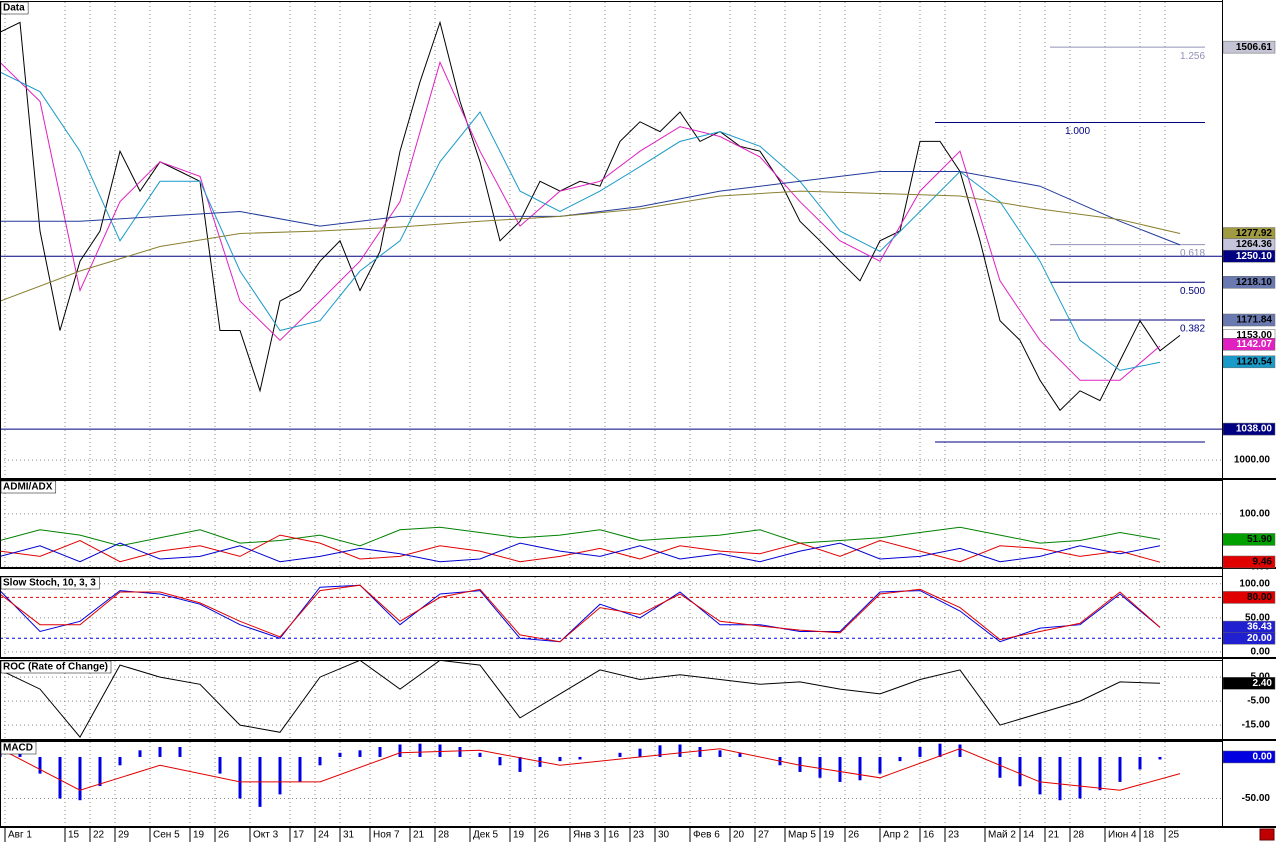  What do you see at coordinates (1263, 562) in the screenshot?
I see `price-marker-label: 9.46` at bounding box center [1263, 562].